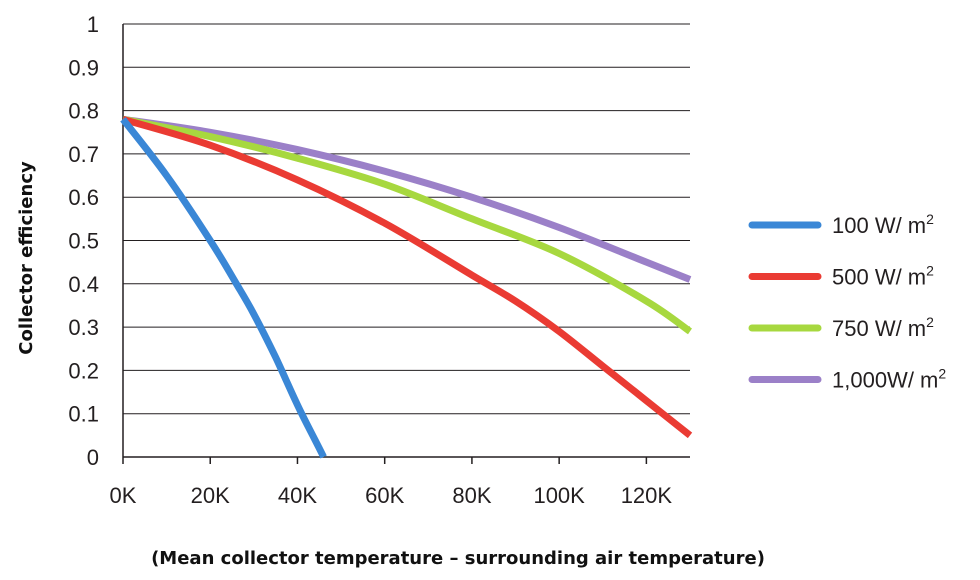 Image resolution: width=980 pixels, height=580 pixels. What do you see at coordinates (889, 379) in the screenshot?
I see `legend-label: 1,000W/ m2` at bounding box center [889, 379].